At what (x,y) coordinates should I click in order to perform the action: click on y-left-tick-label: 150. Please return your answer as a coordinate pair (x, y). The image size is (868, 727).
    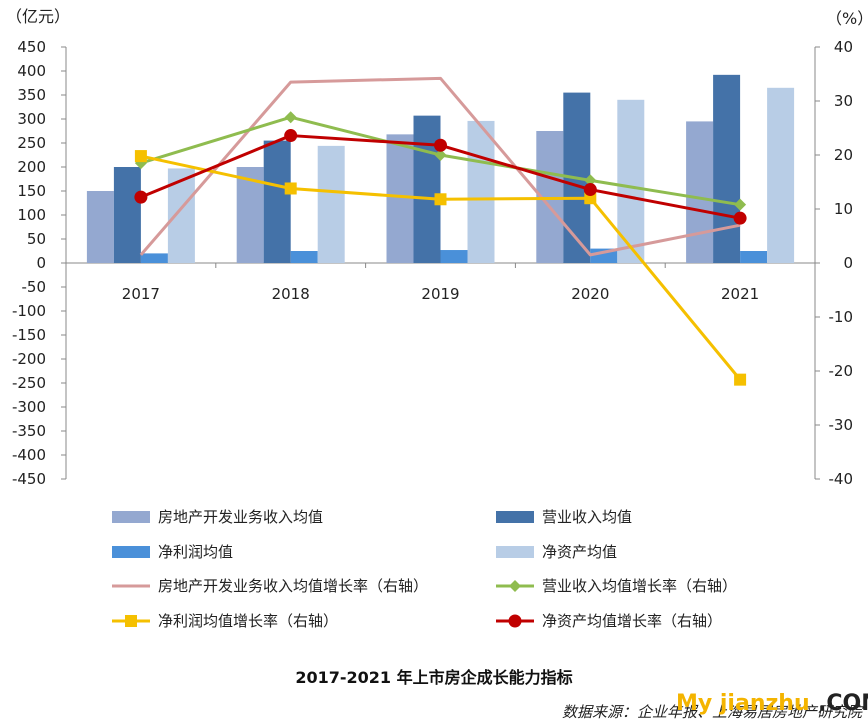
    Looking at the image, I should click on (31, 191).